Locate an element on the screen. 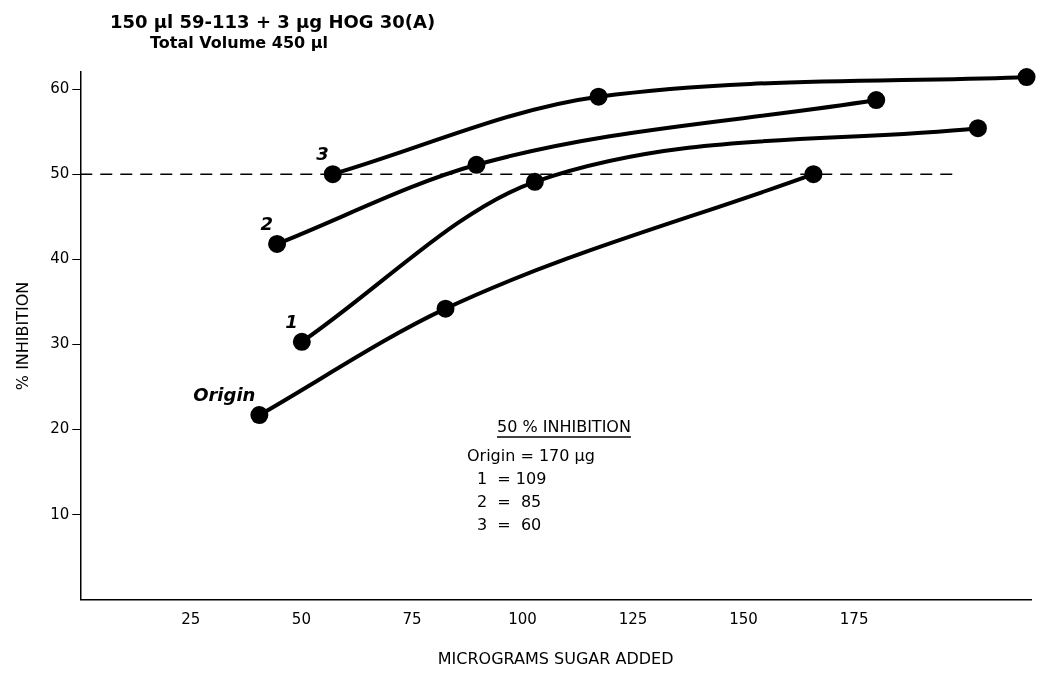  annotation: Origin = 170 µg is located at coordinates (531, 455).